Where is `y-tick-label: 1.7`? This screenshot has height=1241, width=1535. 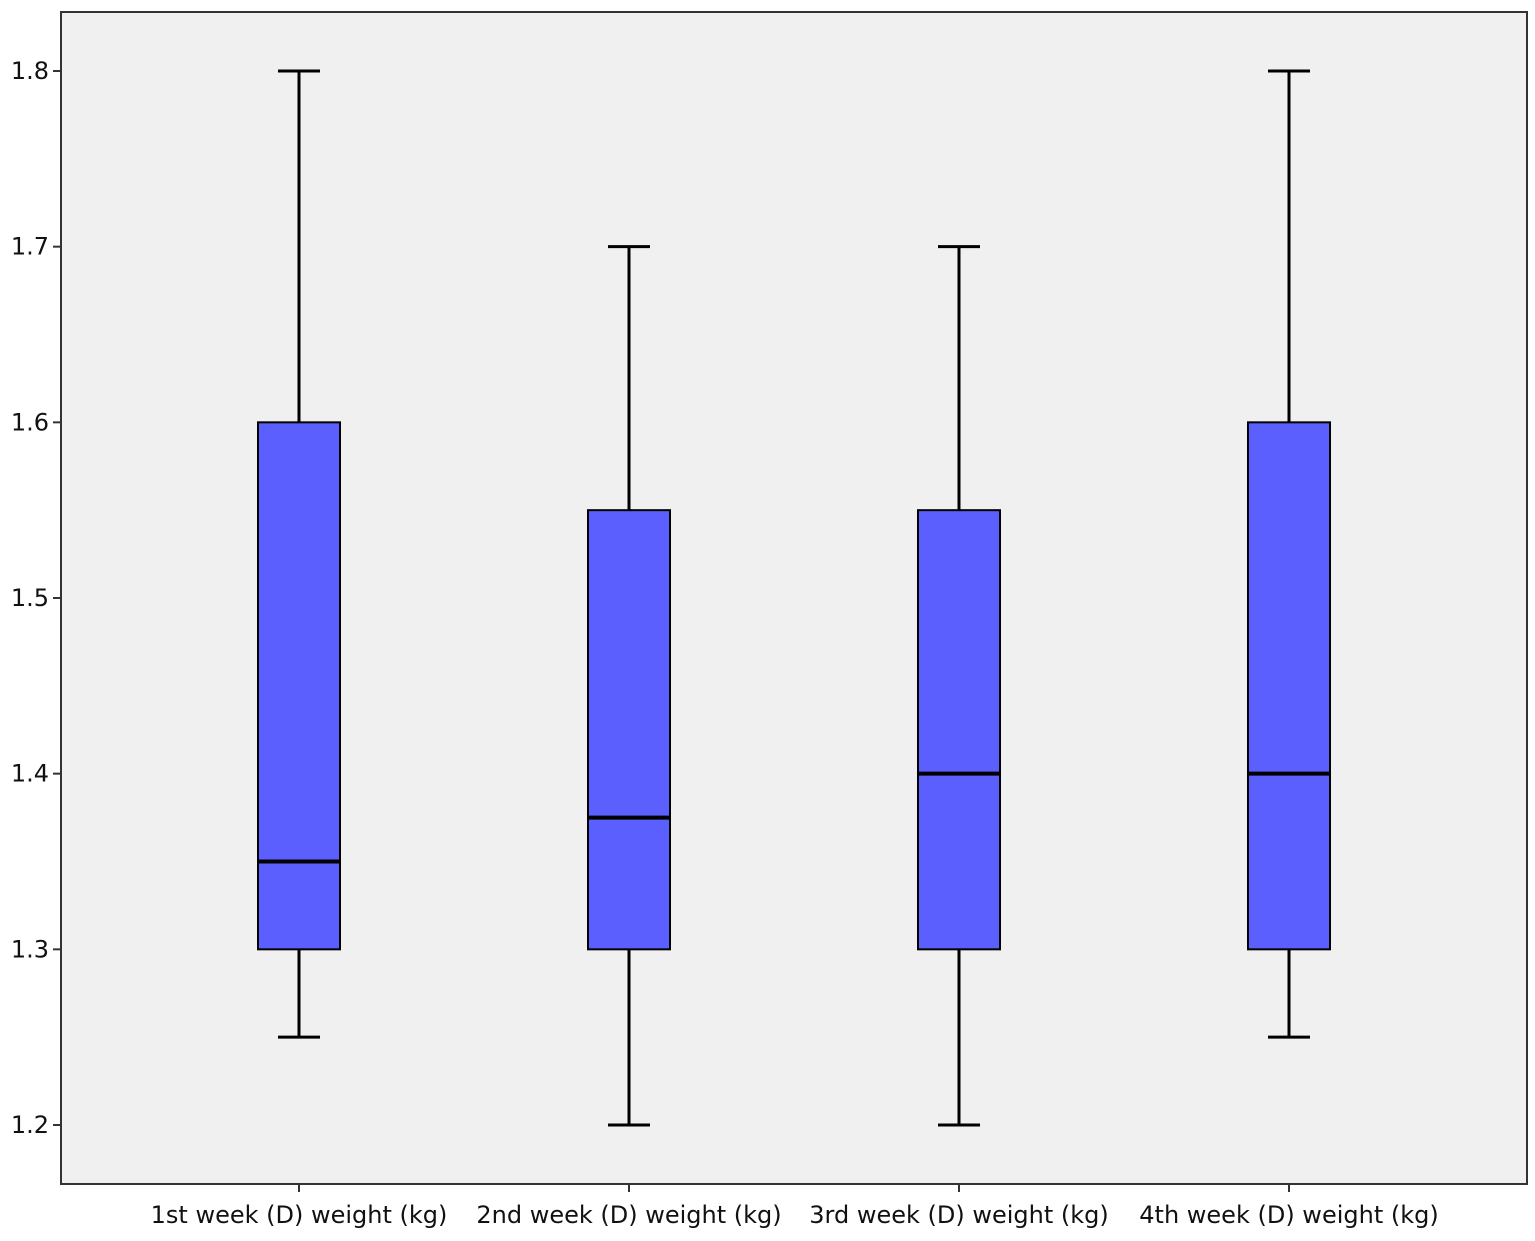 y-tick-label: 1.7 is located at coordinates (30, 247).